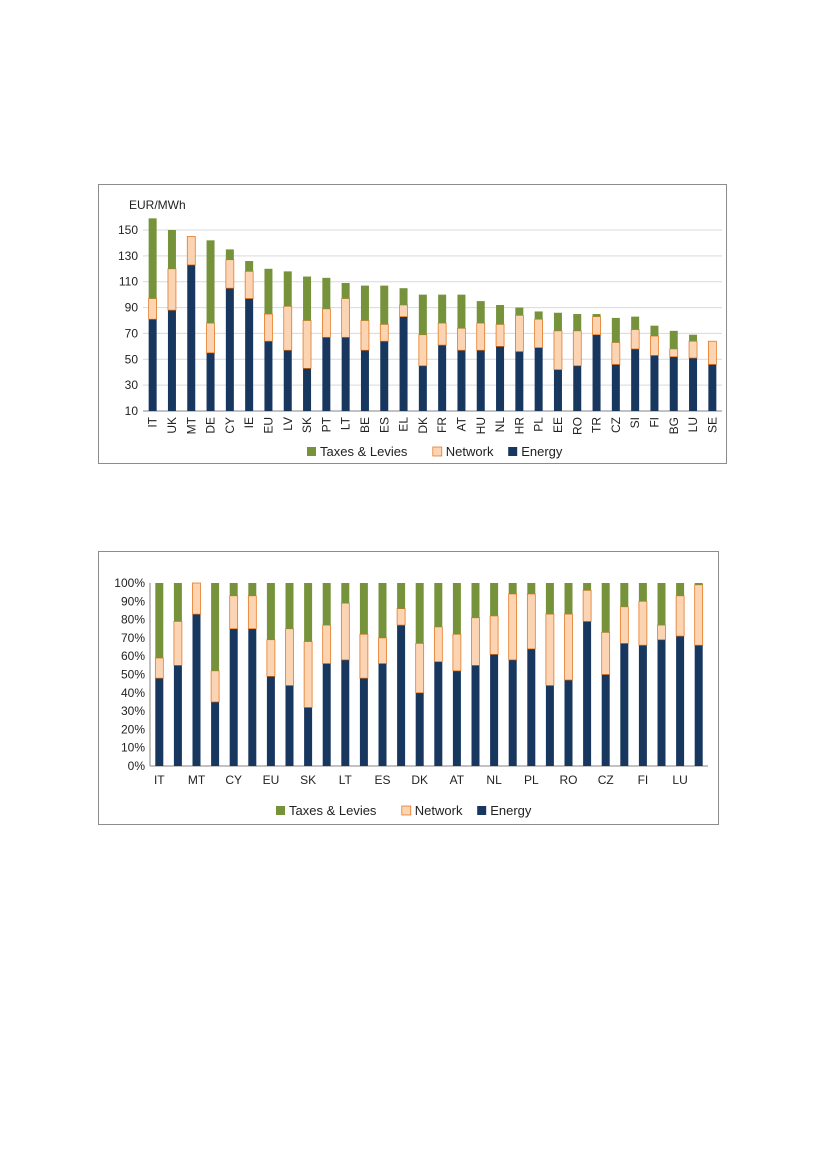 The image size is (827, 1169). What do you see at coordinates (404, 424) in the screenshot?
I see `x-tick-label: EL` at bounding box center [404, 424].